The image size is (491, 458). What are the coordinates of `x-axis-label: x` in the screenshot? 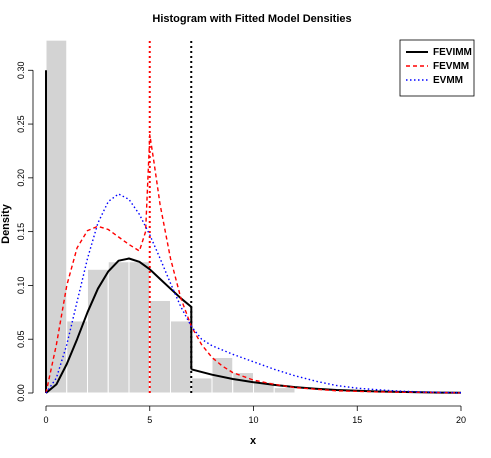 It's located at (253, 441).